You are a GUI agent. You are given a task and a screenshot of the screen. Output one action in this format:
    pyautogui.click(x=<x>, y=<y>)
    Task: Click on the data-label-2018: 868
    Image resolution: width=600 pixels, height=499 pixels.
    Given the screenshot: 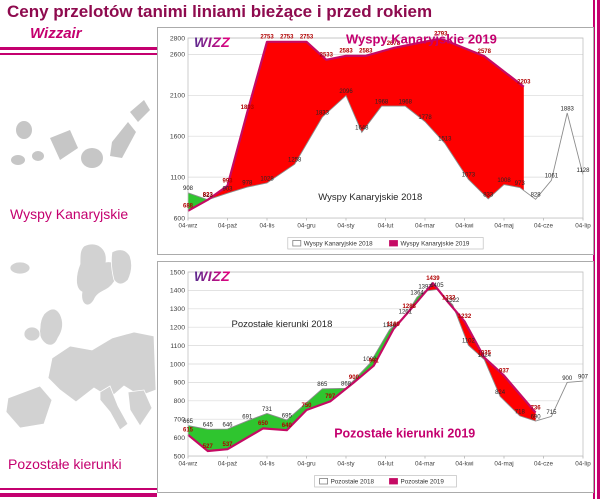 What is the action you would take?
    pyautogui.click(x=346, y=385)
    